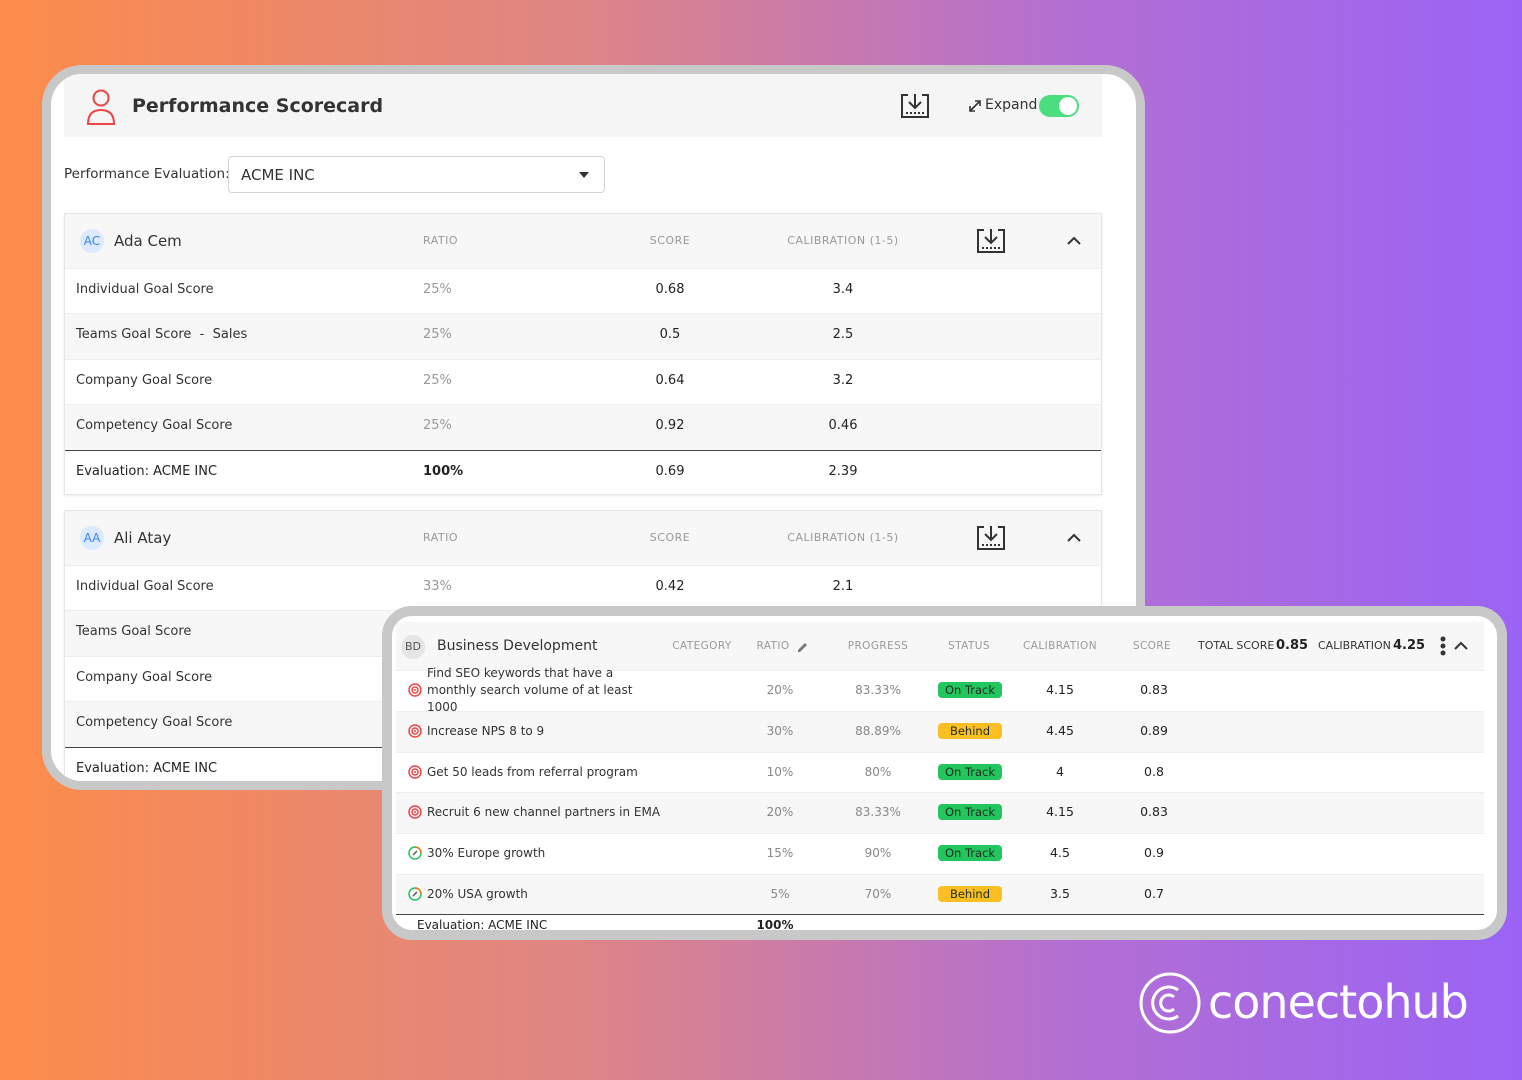  What do you see at coordinates (780, 772) in the screenshot?
I see `cell-value: 10%` at bounding box center [780, 772].